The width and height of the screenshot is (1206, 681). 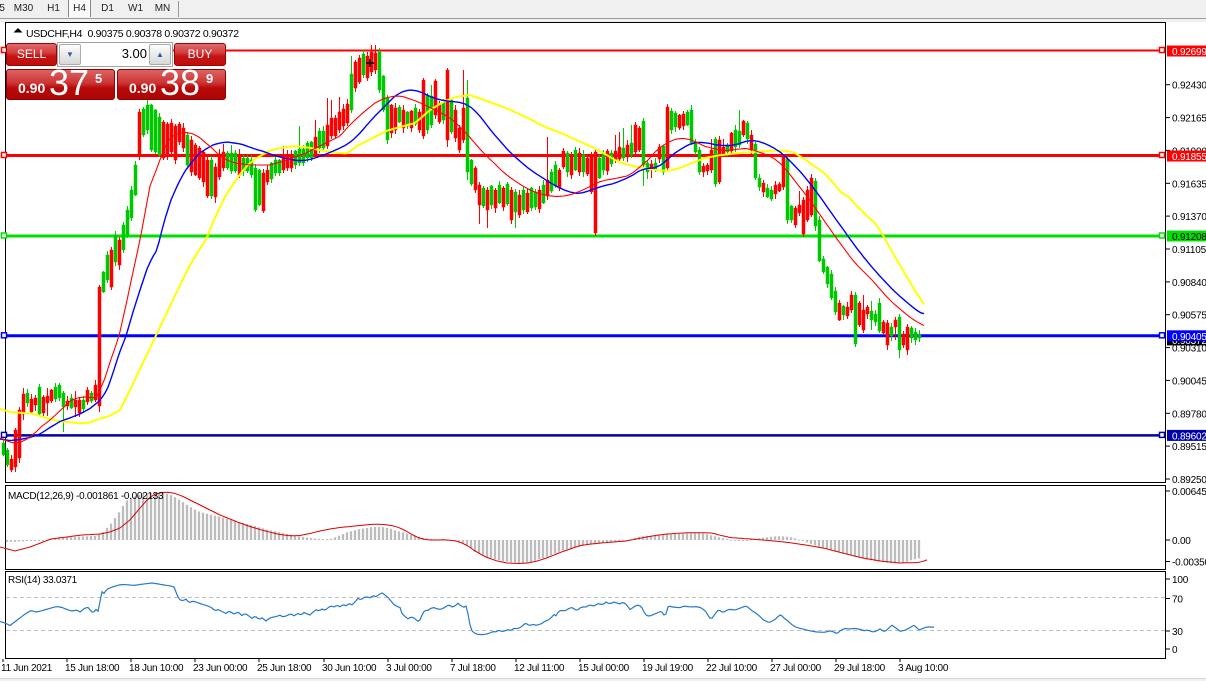 I want to click on svg-text: 0.90840, so click(x=1189, y=283).